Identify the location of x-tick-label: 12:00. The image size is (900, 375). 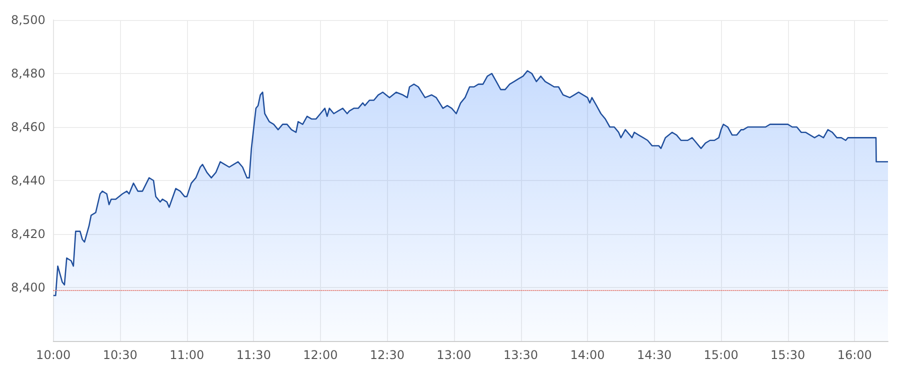
(320, 355).